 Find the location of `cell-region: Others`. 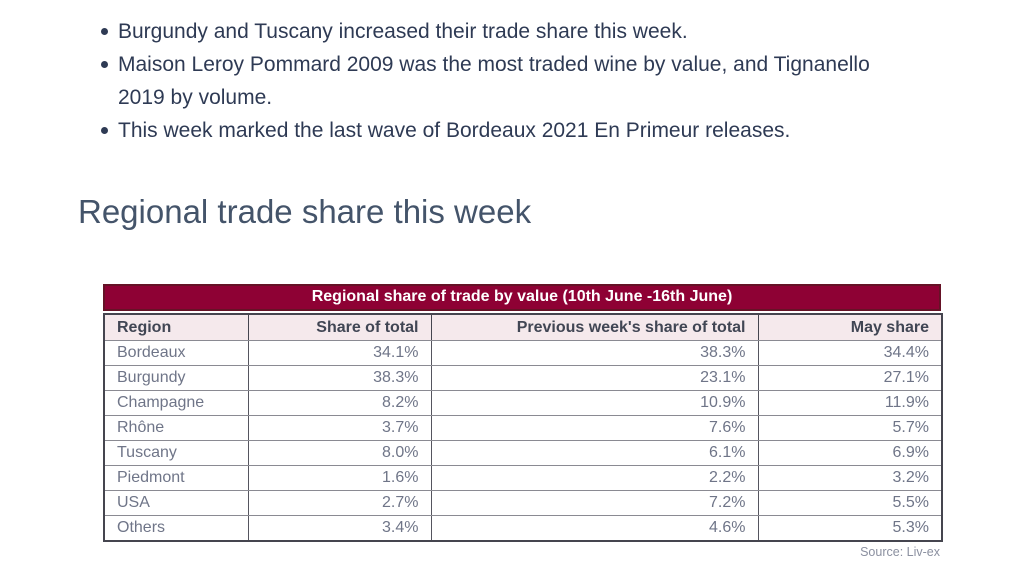

cell-region: Others is located at coordinates (176, 528).